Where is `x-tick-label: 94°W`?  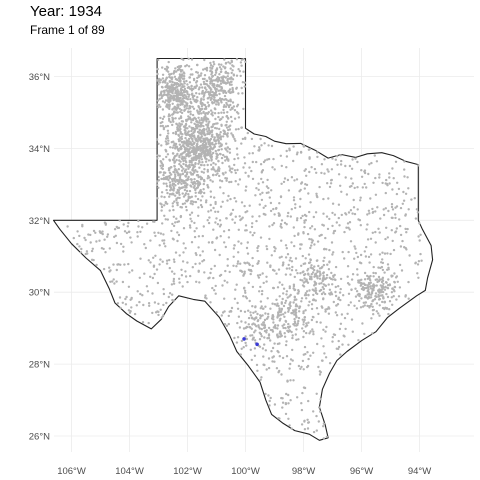 x-tick-label: 94°W is located at coordinates (419, 471).